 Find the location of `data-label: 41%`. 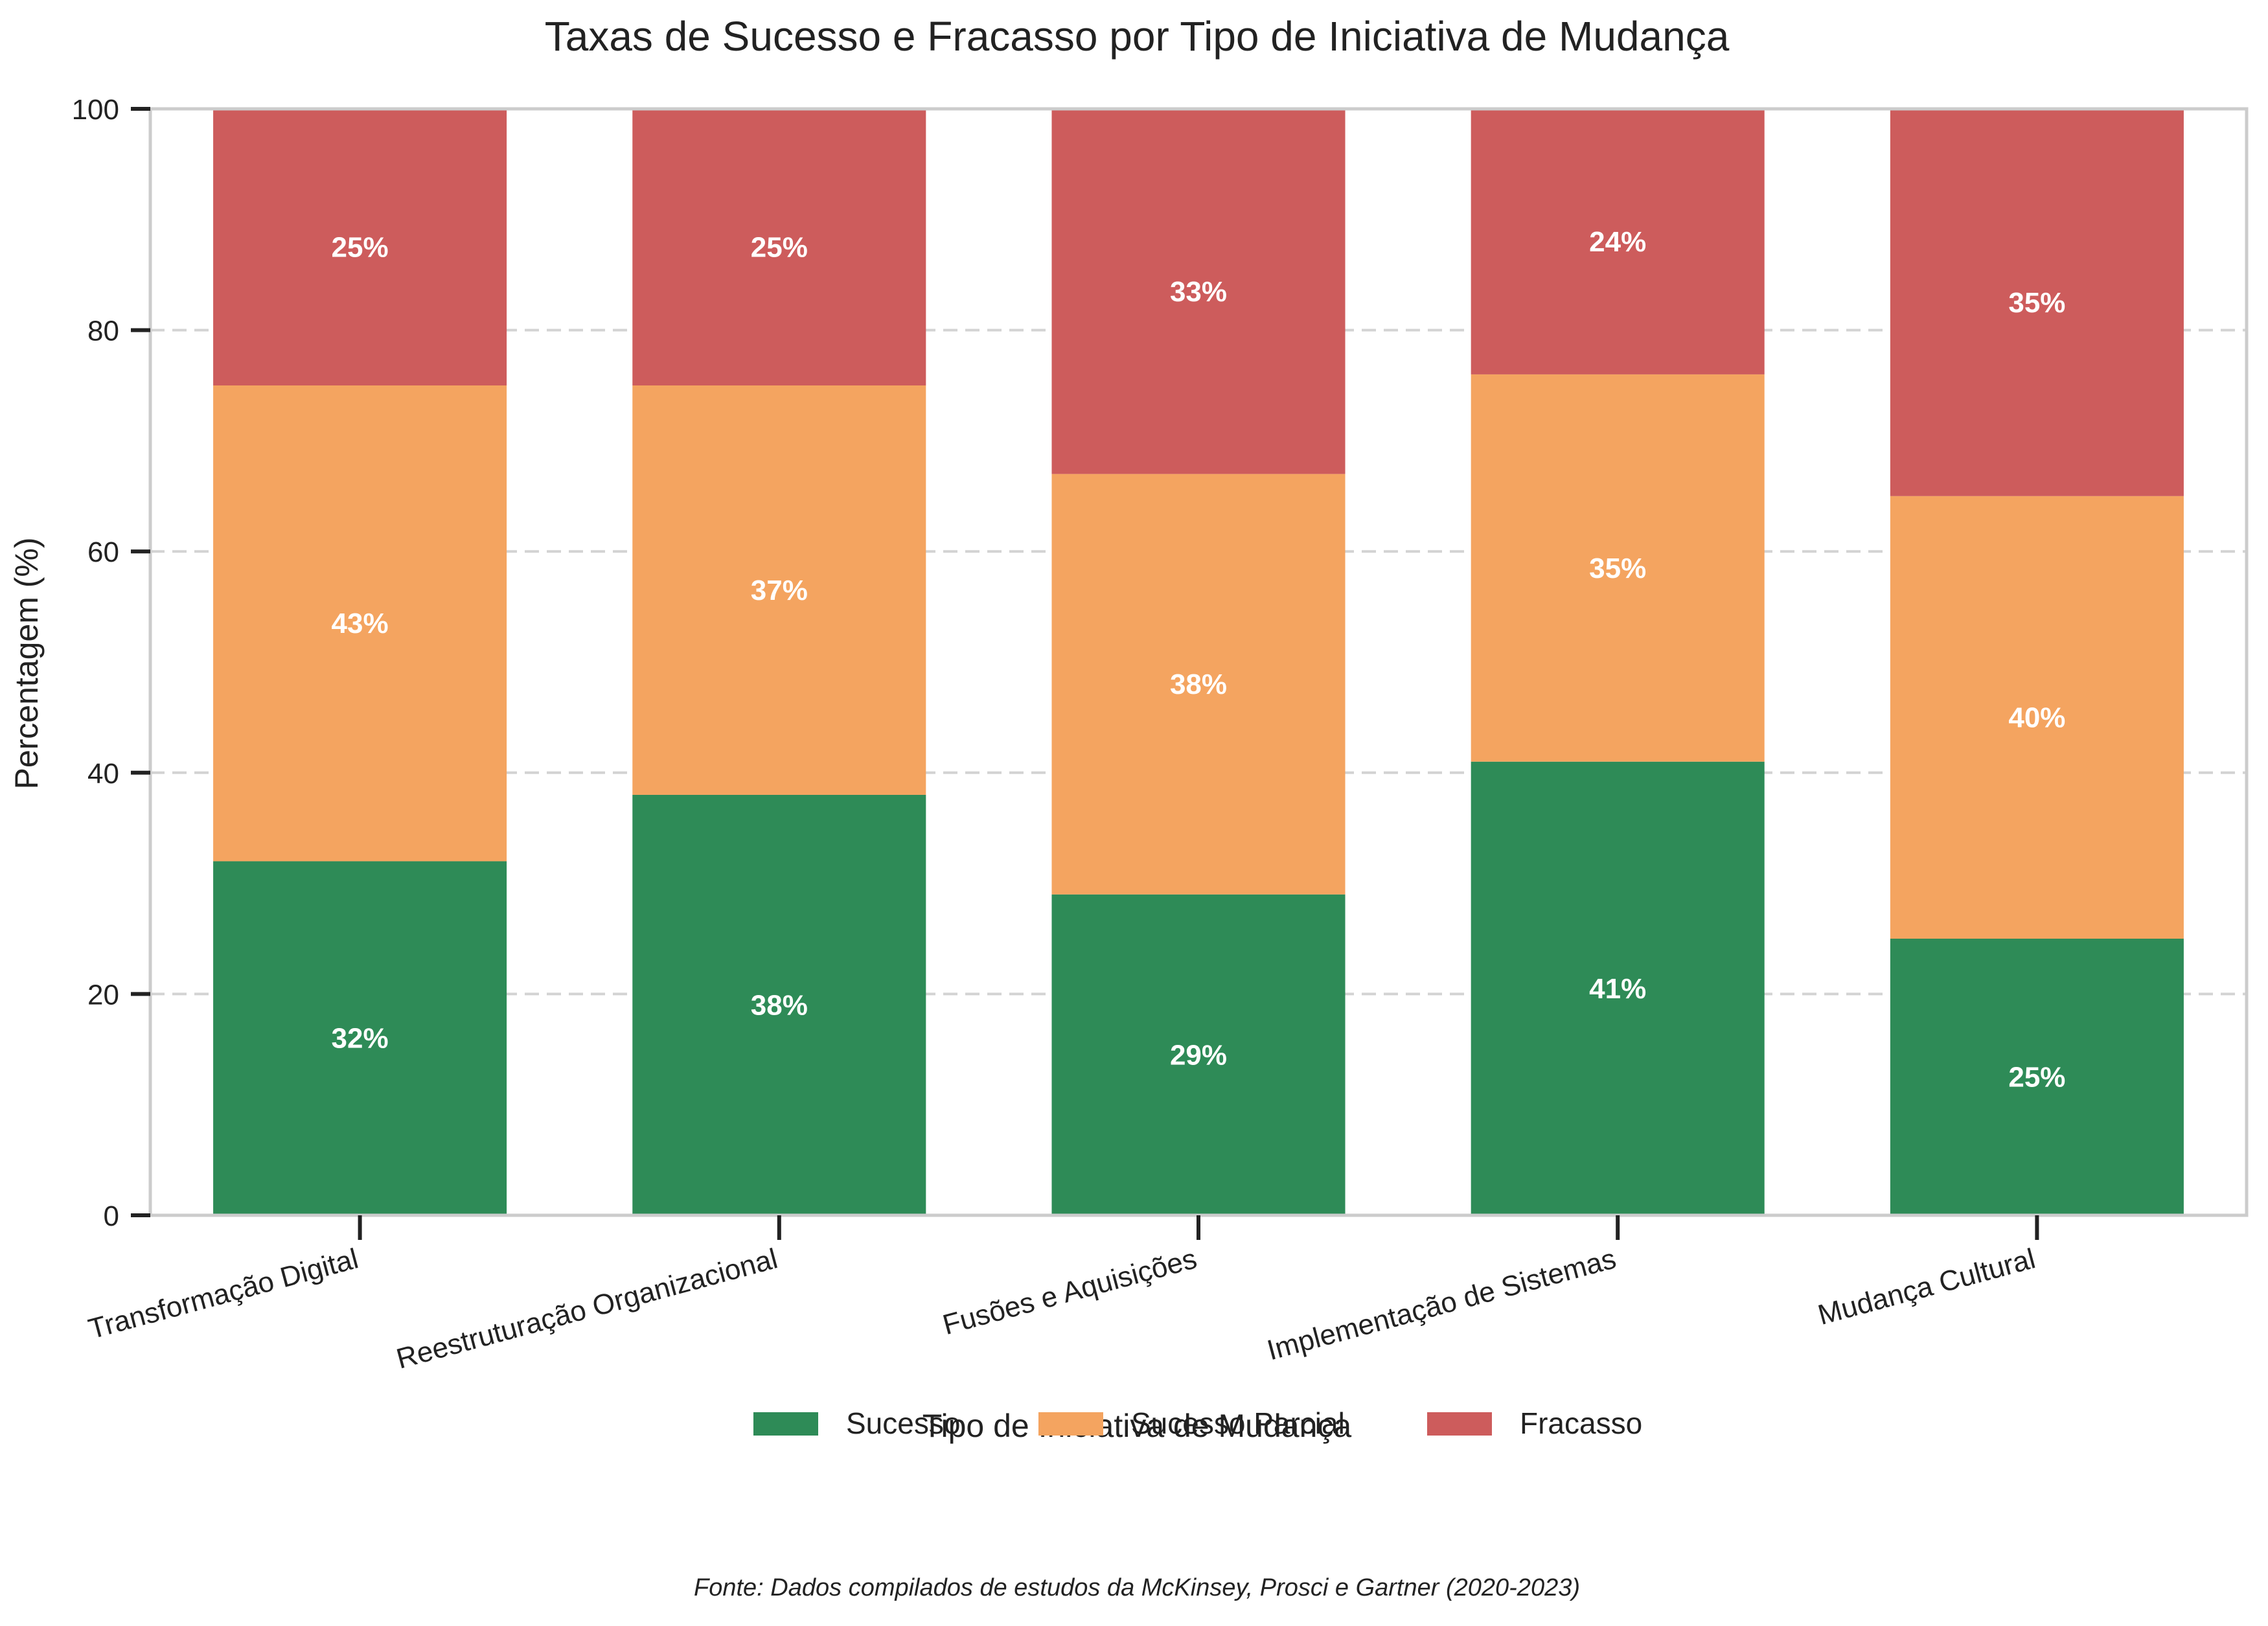

data-label: 41% is located at coordinates (1617, 989).